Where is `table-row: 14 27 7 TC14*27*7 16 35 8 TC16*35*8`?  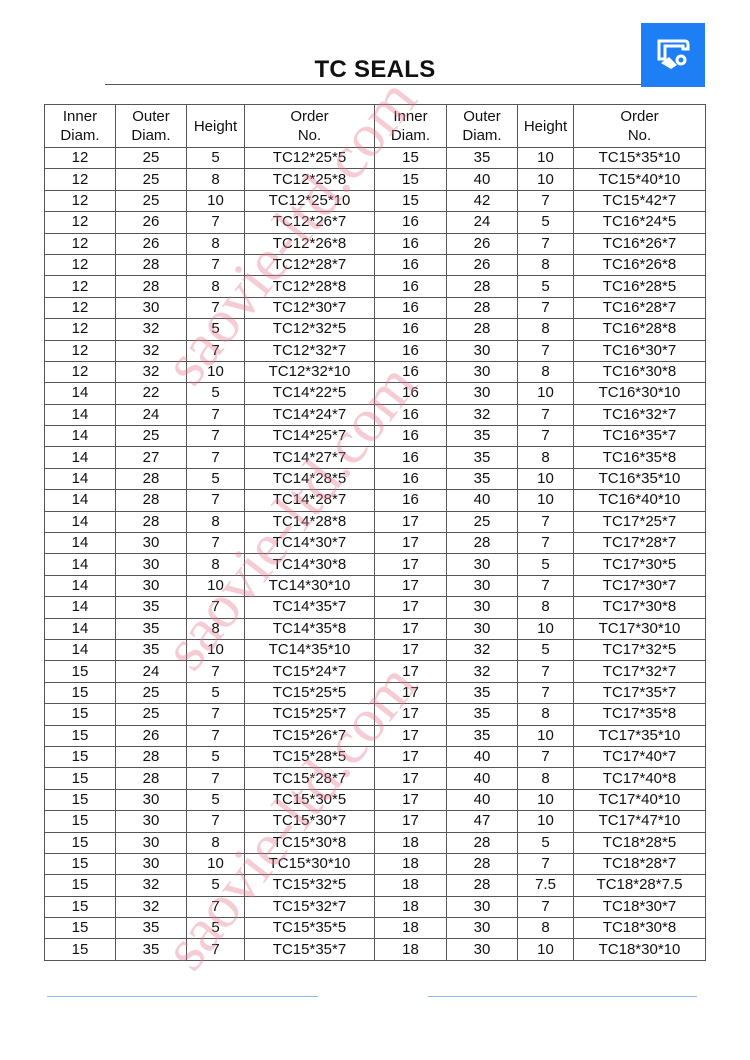
table-row: 14 27 7 TC14*27*7 16 35 8 TC16*35*8 is located at coordinates (375, 457).